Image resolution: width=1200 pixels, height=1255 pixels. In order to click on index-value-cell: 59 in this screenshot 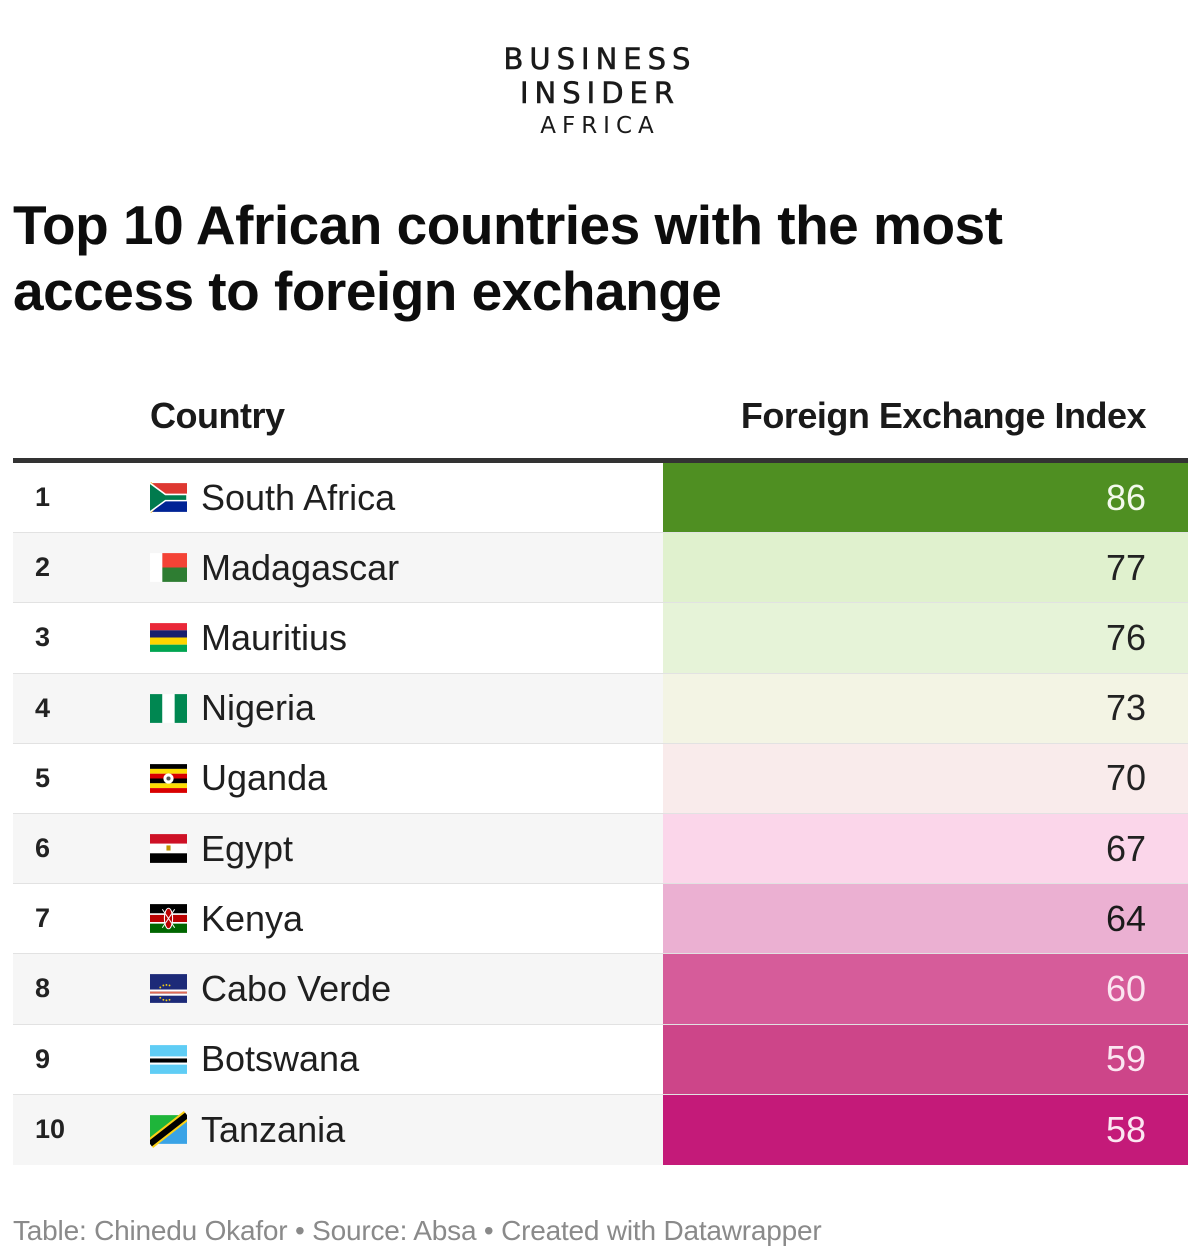, I will do `click(925, 1059)`.